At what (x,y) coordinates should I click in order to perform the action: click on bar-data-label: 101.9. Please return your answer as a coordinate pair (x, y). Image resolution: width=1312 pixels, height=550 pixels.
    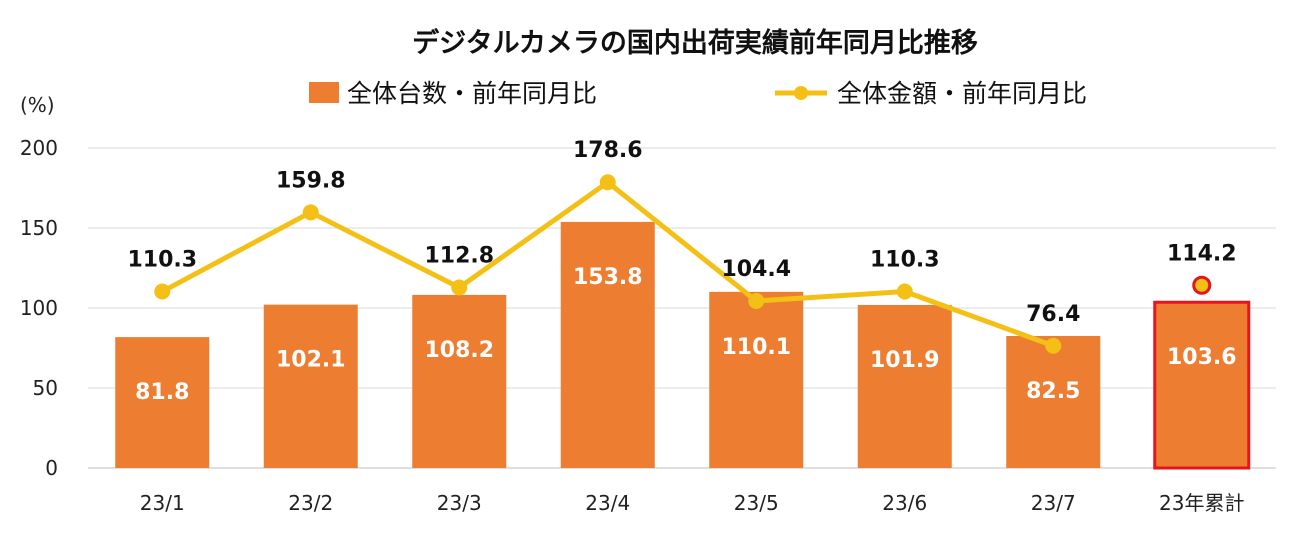
    Looking at the image, I should click on (905, 360).